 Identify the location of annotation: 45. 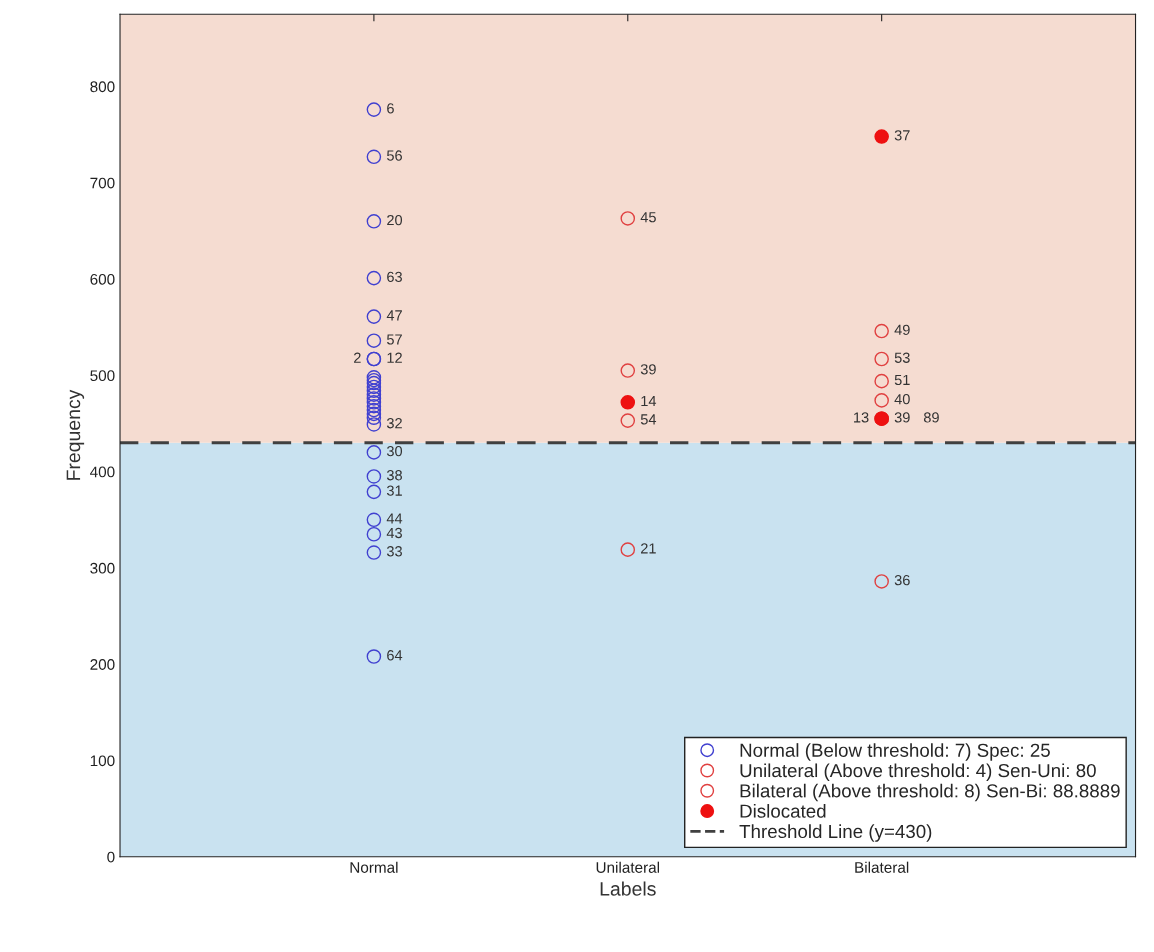
(648, 217).